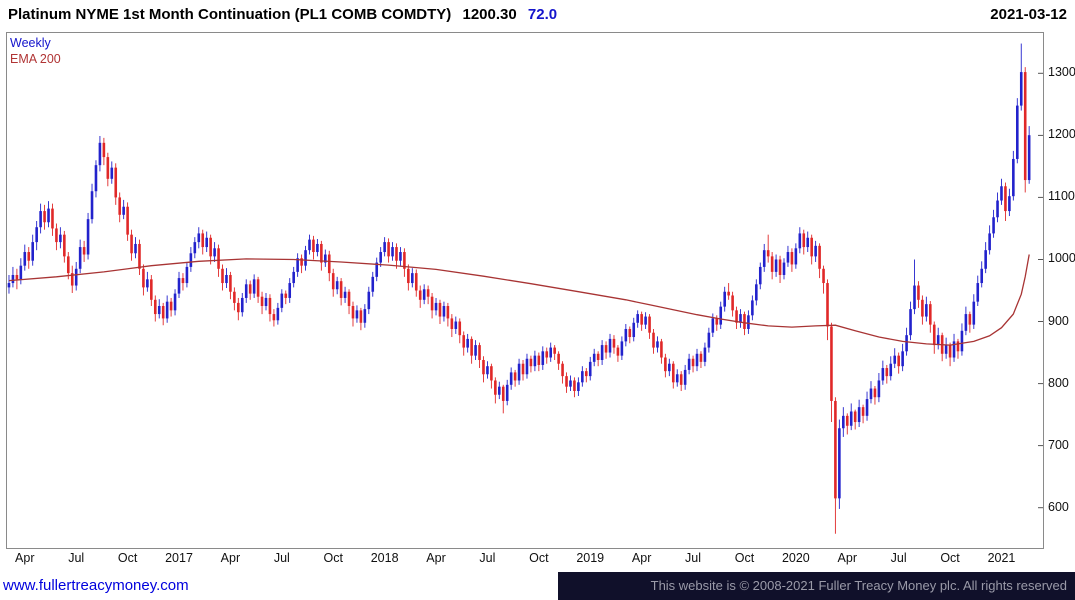 The width and height of the screenshot is (1075, 600). Describe the element at coordinates (1061, 72) in the screenshot. I see `y-axis-label: 1300` at that location.